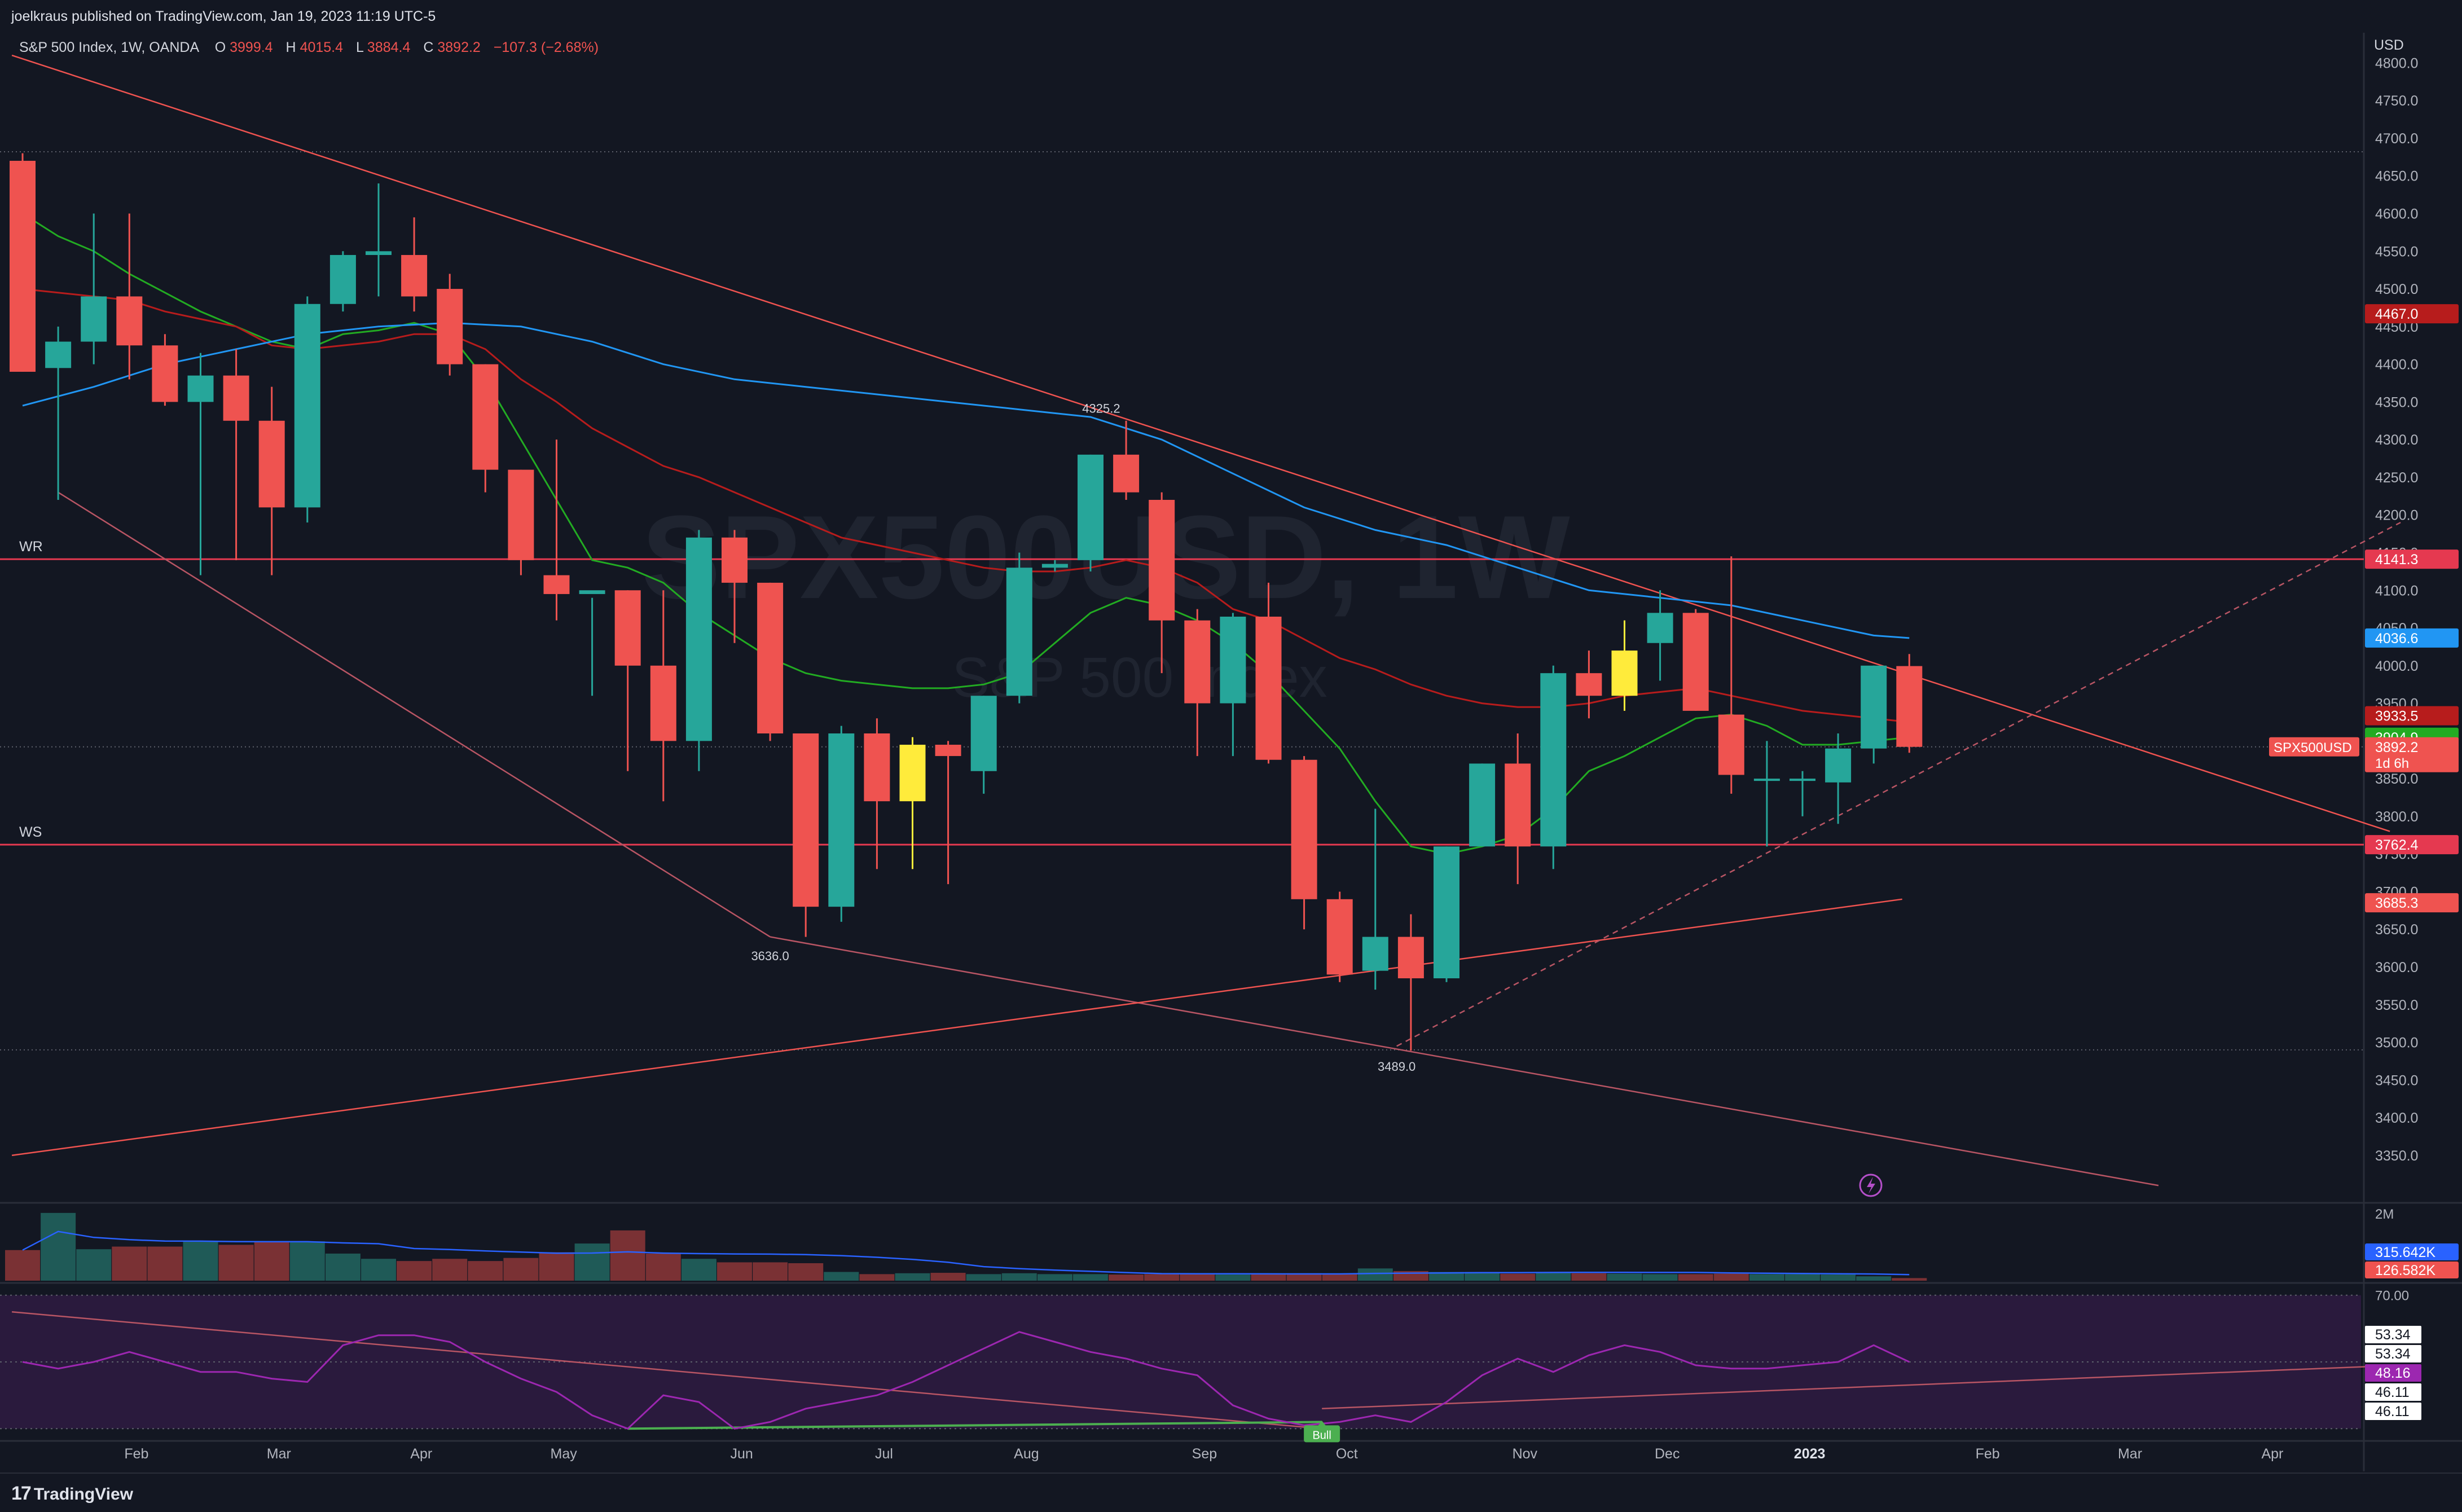 The width and height of the screenshot is (2462, 1512). Describe the element at coordinates (1871, 1185) in the screenshot. I see `alert-lightning-icon` at that location.